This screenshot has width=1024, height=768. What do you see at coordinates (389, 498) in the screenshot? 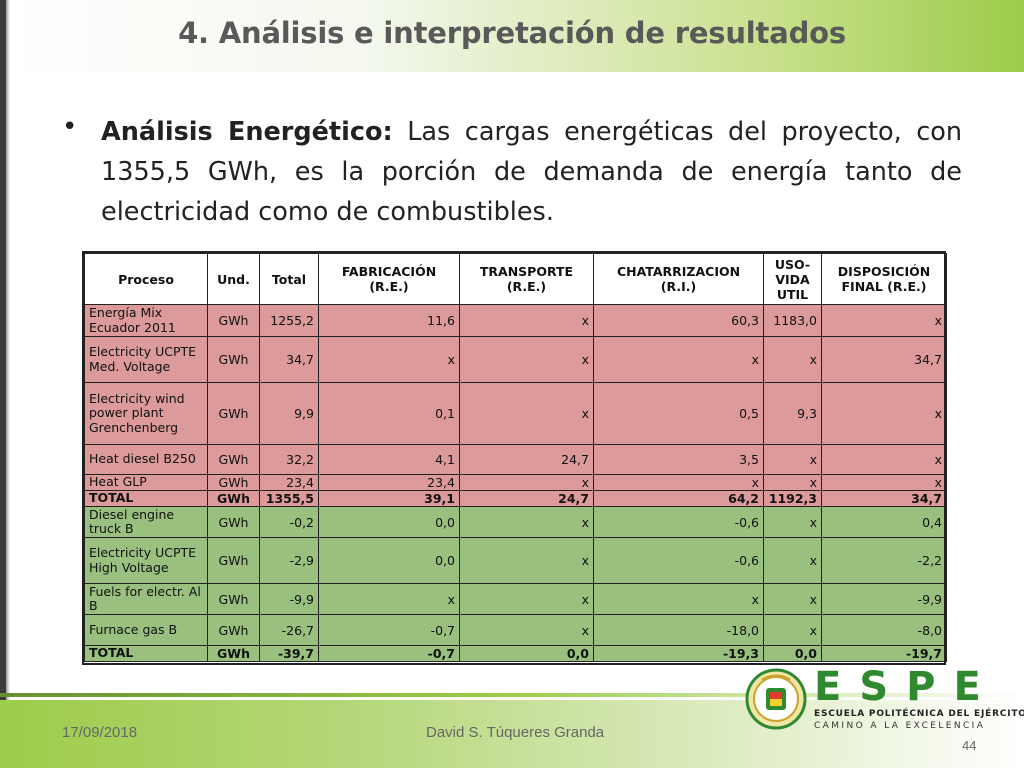
I see `value-cell: 39,1` at bounding box center [389, 498].